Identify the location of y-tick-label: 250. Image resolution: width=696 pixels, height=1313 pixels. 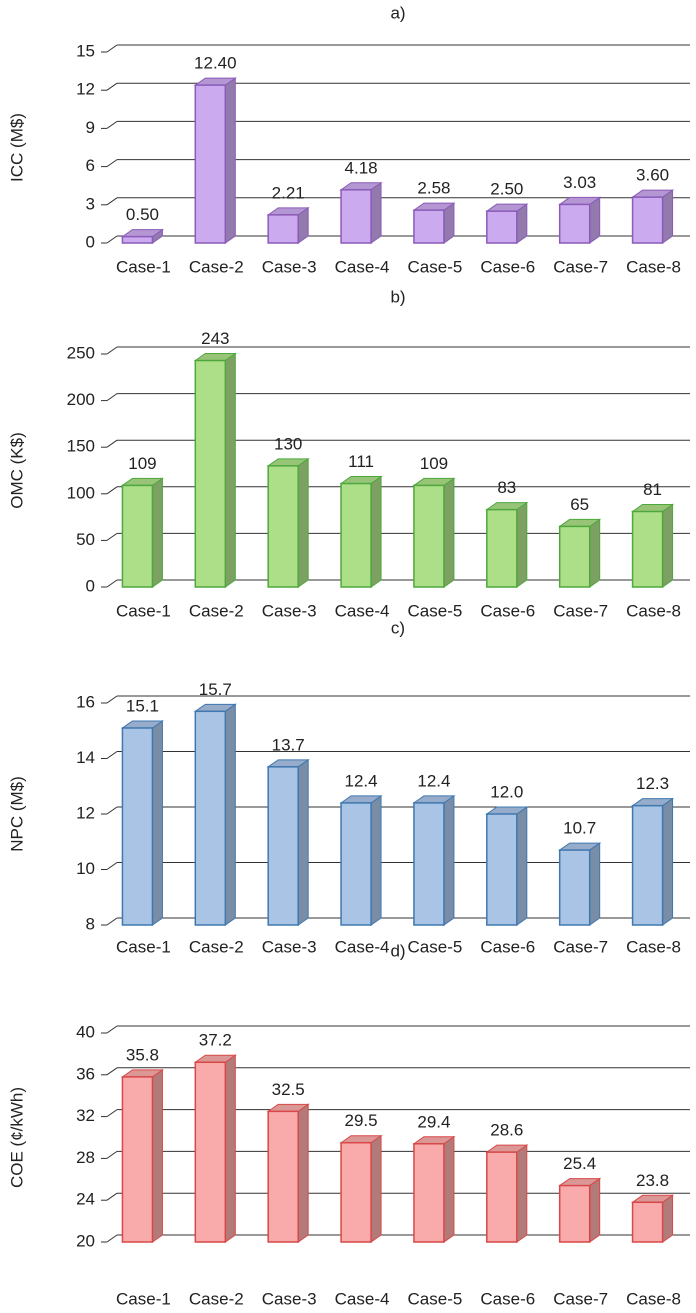
(81, 352).